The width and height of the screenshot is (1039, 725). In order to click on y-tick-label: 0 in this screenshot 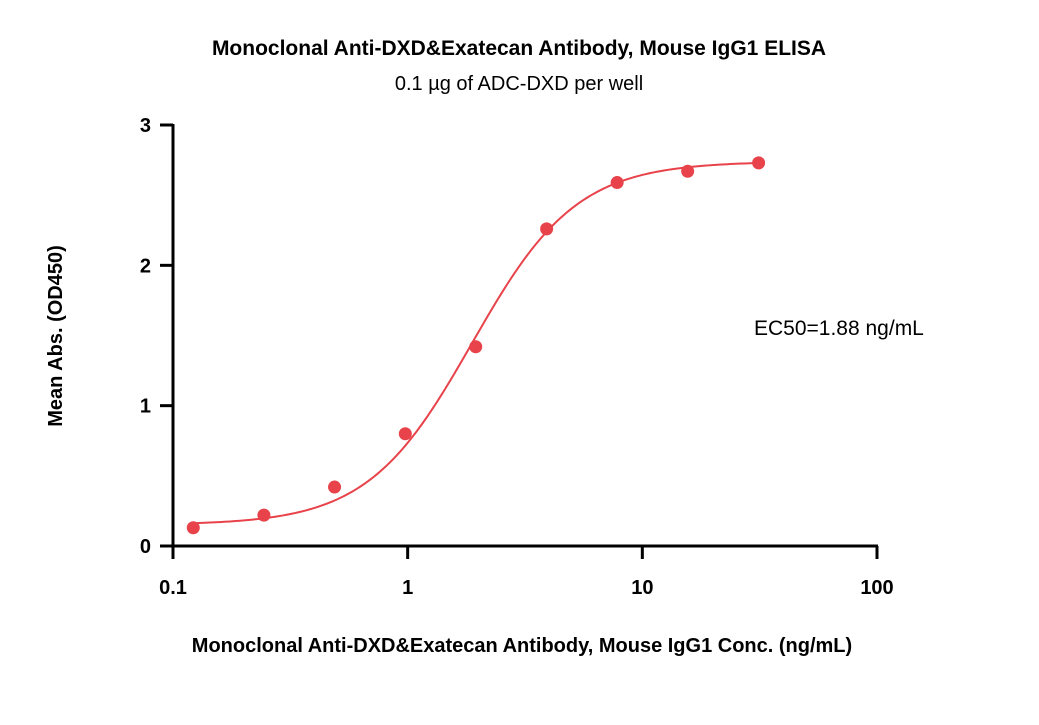, I will do `click(145, 547)`.